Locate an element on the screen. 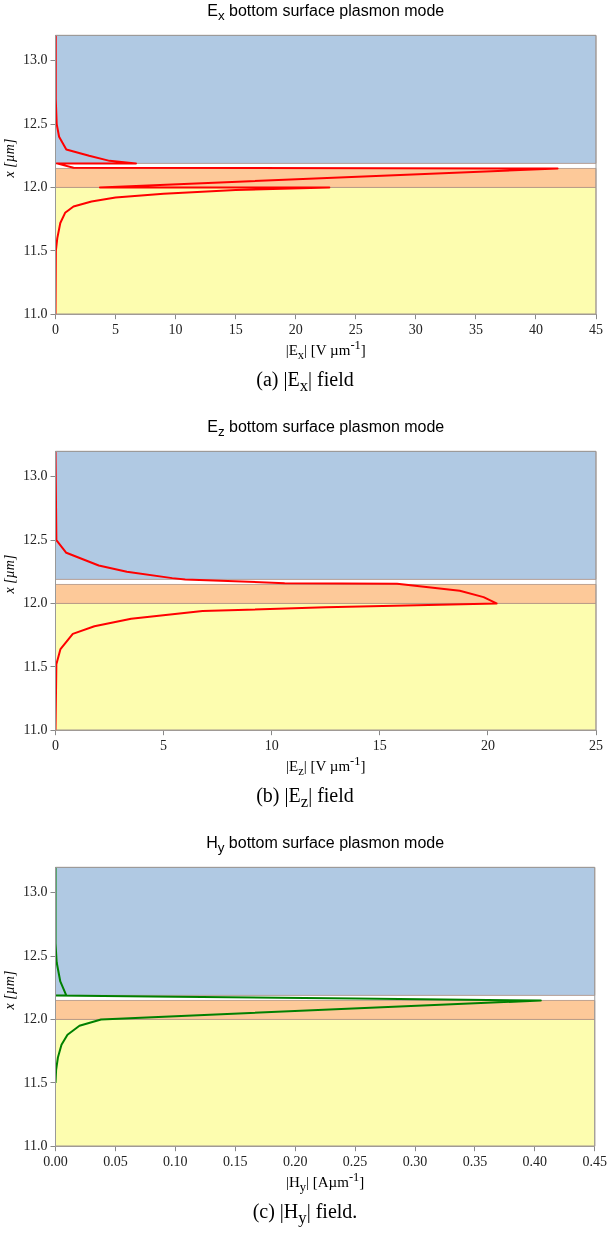  x-tick-label: 0.45 is located at coordinates (594, 1162).